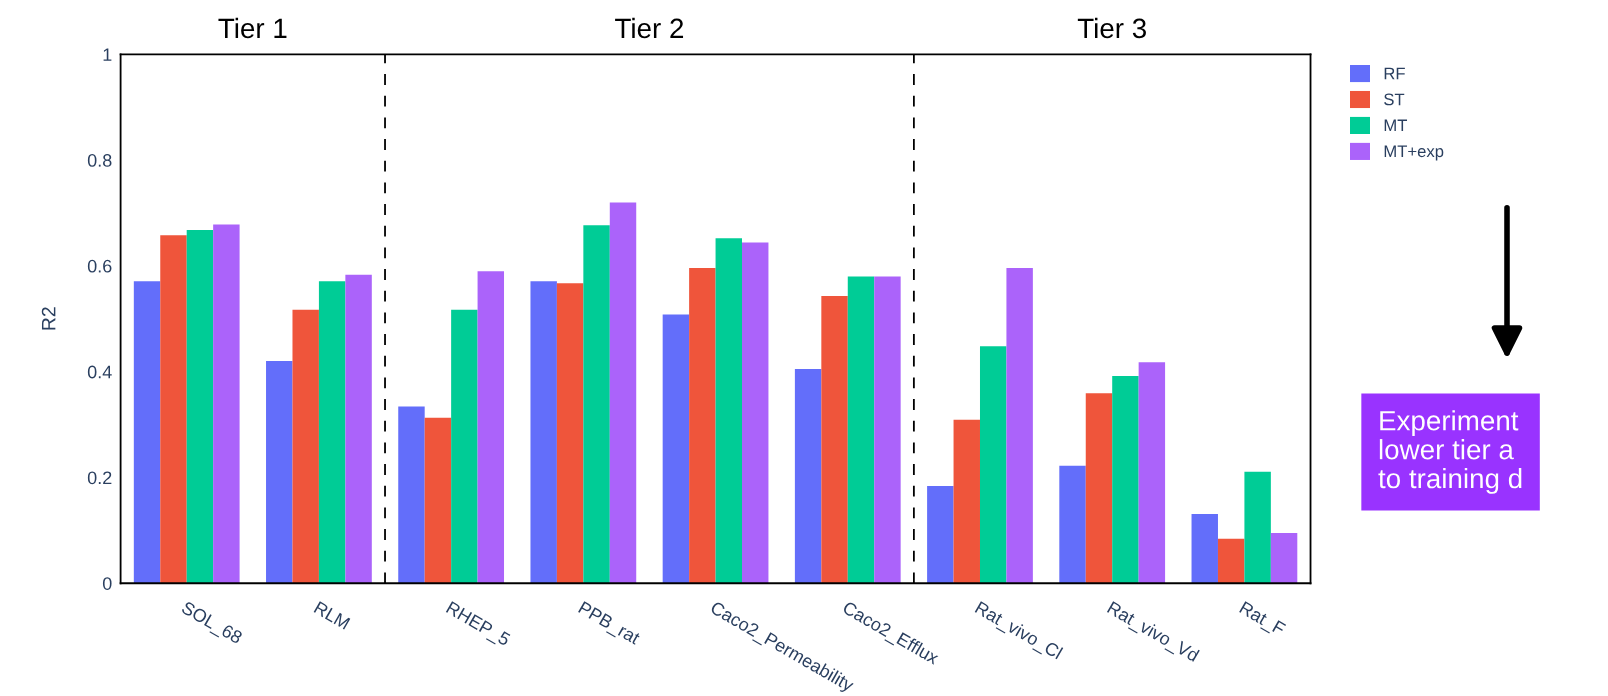 This screenshot has width=1608, height=696. What do you see at coordinates (649, 28) in the screenshot?
I see `text: Tier 2` at bounding box center [649, 28].